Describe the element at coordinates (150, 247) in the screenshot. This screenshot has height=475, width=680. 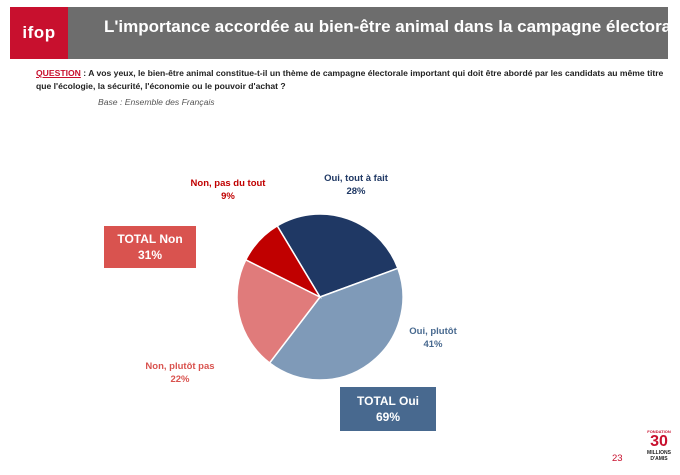
I see `total-non-box: TOTAL Non 31%` at that location.